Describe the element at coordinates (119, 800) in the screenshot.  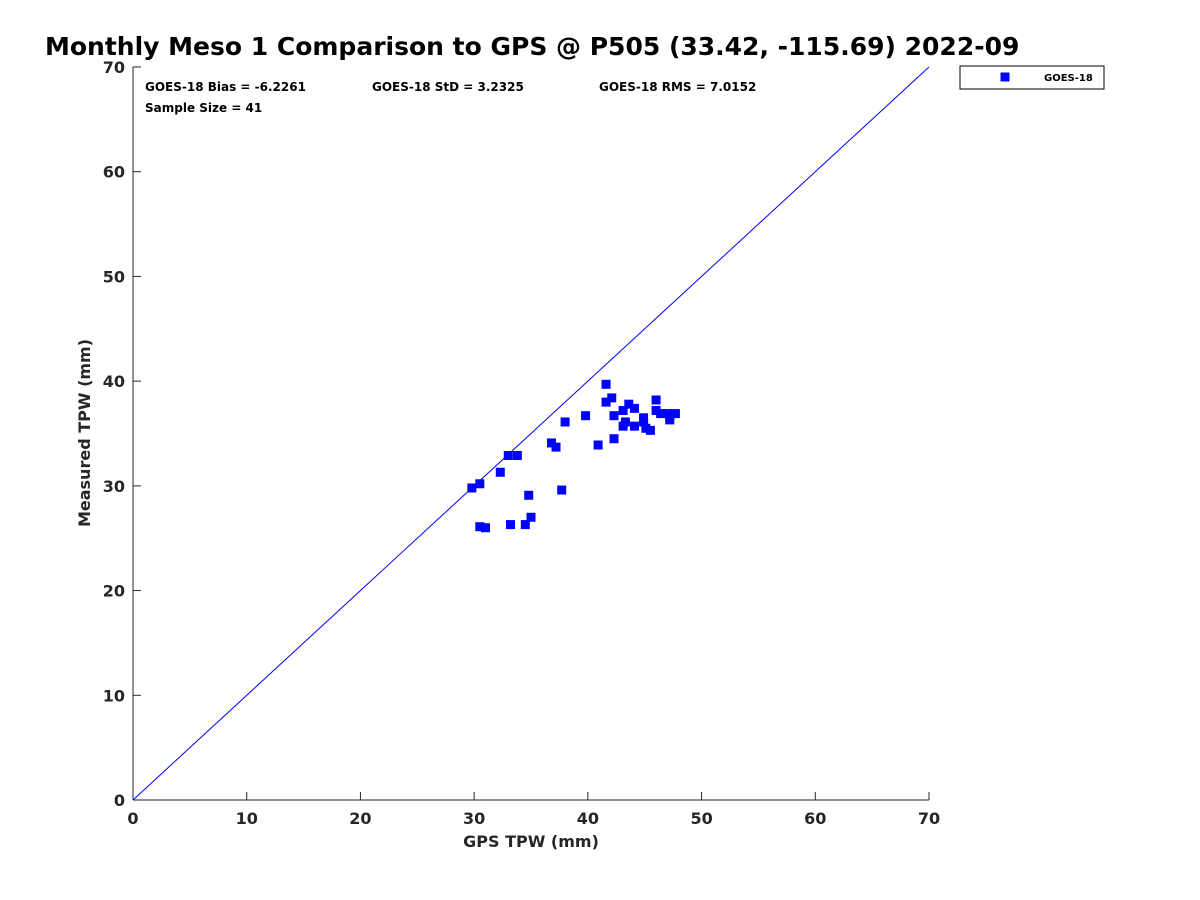
I see `y-tick-label: 0` at that location.